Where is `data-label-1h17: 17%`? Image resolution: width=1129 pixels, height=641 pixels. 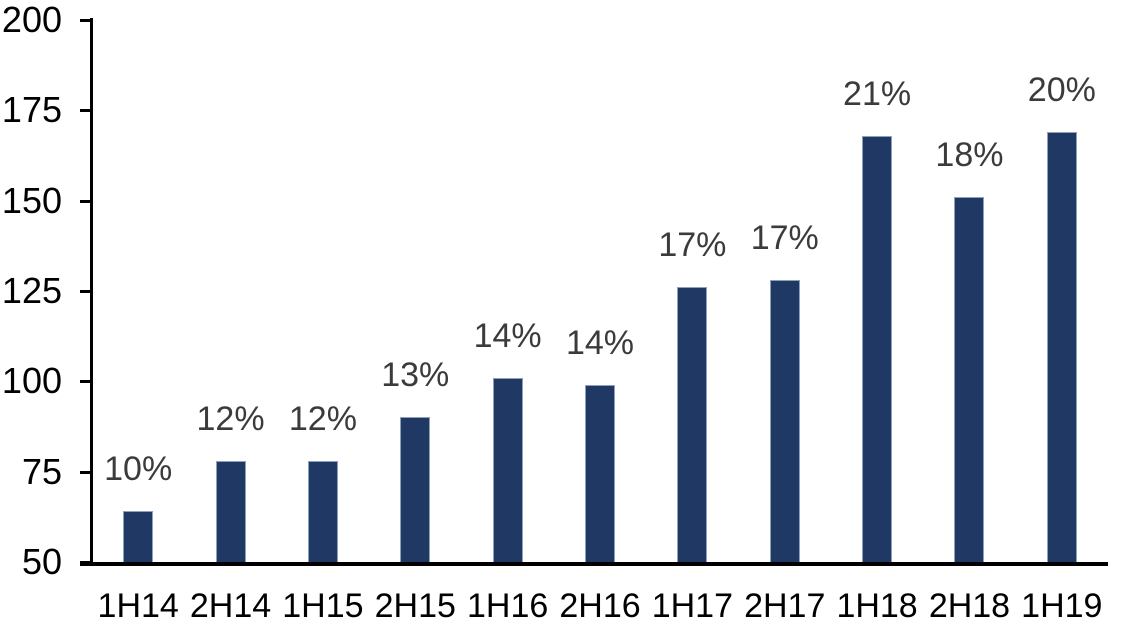
data-label-1h17: 17% is located at coordinates (692, 245).